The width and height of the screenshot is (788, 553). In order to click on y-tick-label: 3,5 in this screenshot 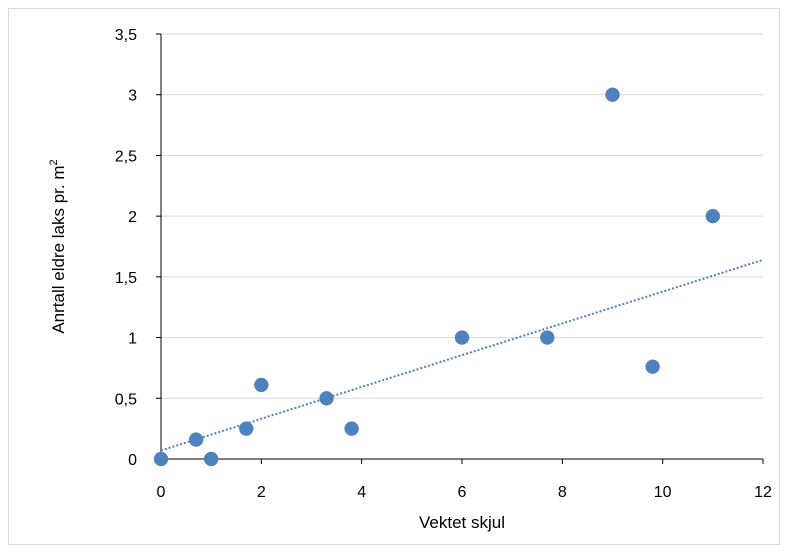, I will do `click(126, 35)`.